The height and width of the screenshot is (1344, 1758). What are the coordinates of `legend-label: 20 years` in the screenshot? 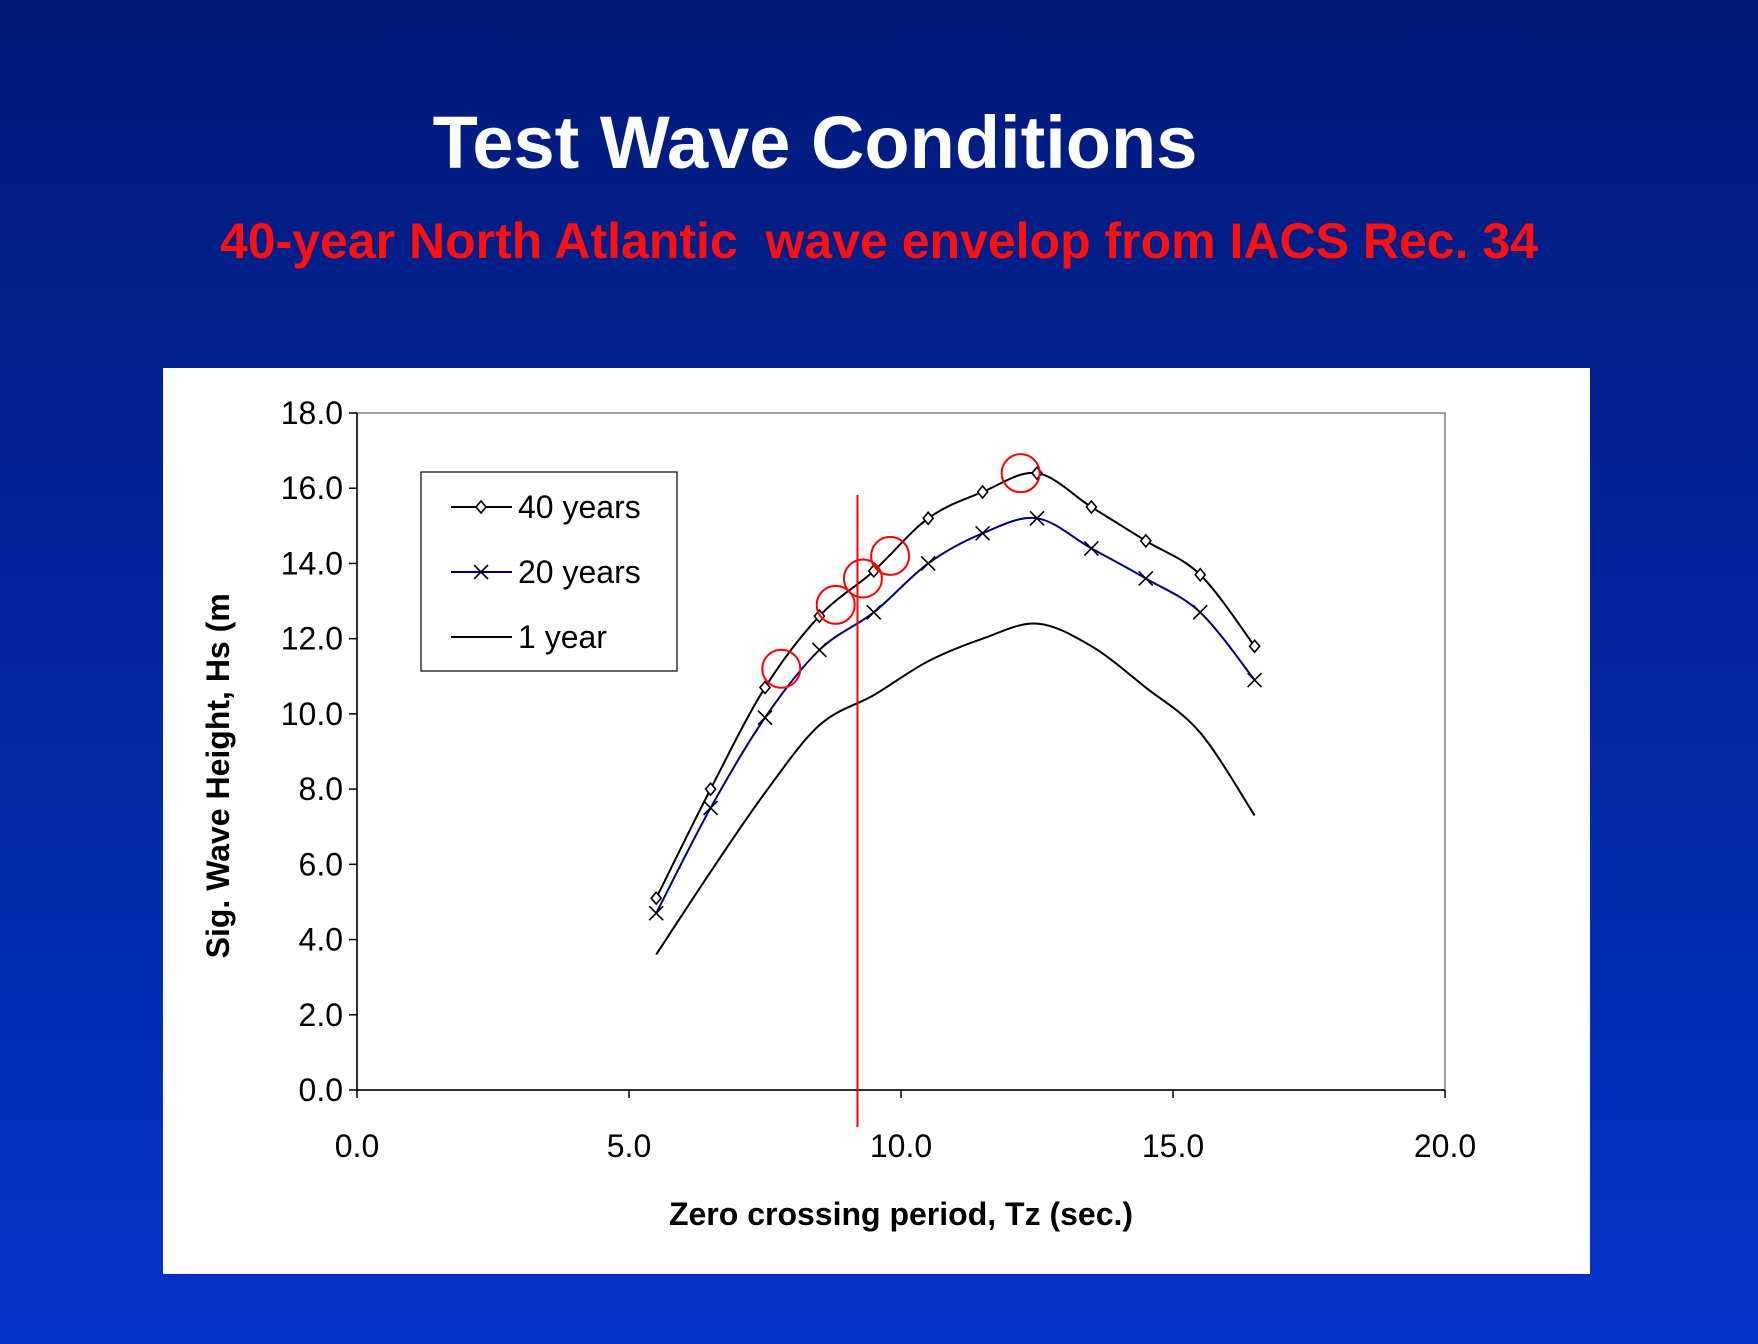 It's located at (579, 572).